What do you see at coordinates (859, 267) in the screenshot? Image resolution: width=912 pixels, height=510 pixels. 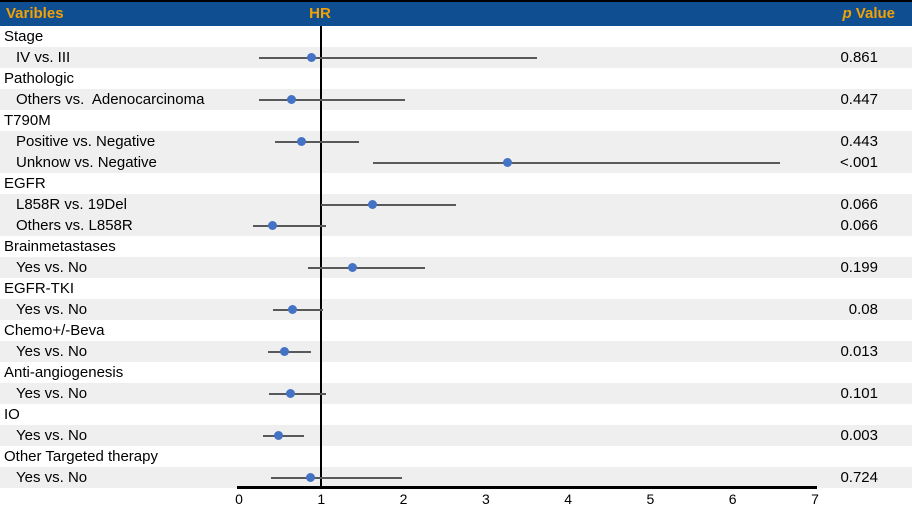 I see `p-value: 0.199` at bounding box center [859, 267].